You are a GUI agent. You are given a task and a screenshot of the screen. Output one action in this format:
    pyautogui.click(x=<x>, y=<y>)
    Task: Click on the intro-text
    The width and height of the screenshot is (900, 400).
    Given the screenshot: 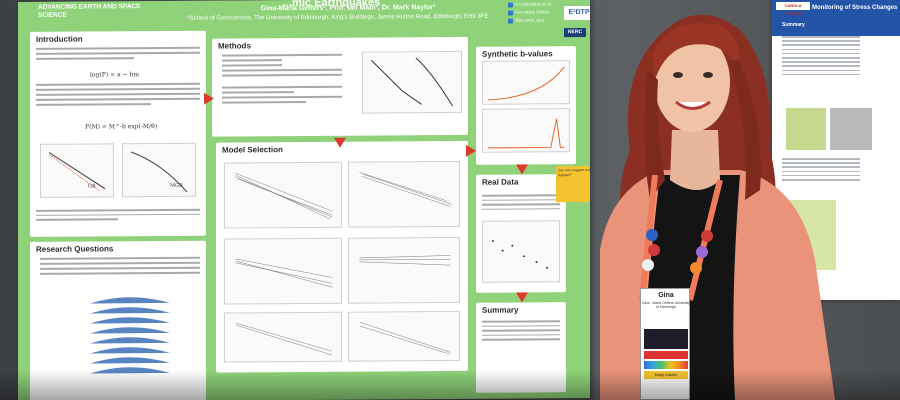 What is the action you would take?
    pyautogui.click(x=118, y=54)
    